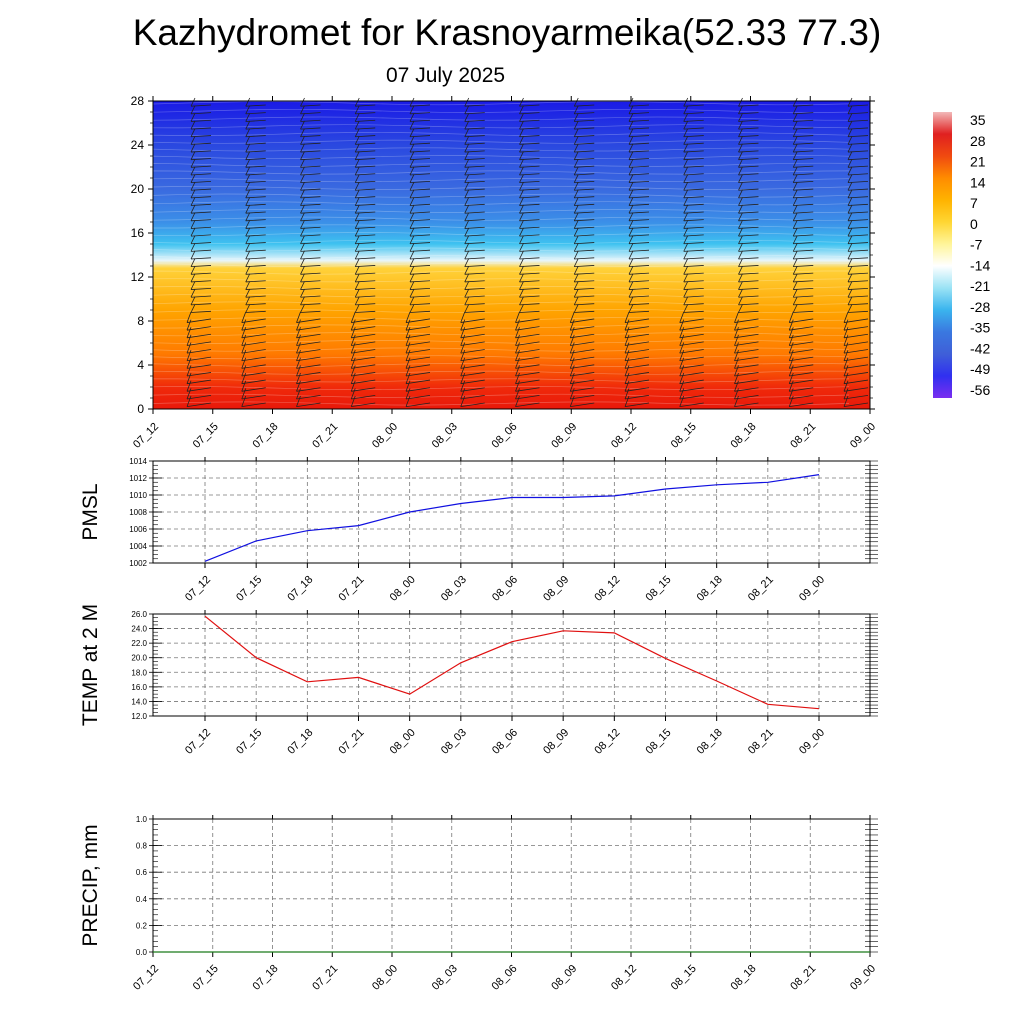  I want to click on x-tick-label: 07_21, so click(325, 978).